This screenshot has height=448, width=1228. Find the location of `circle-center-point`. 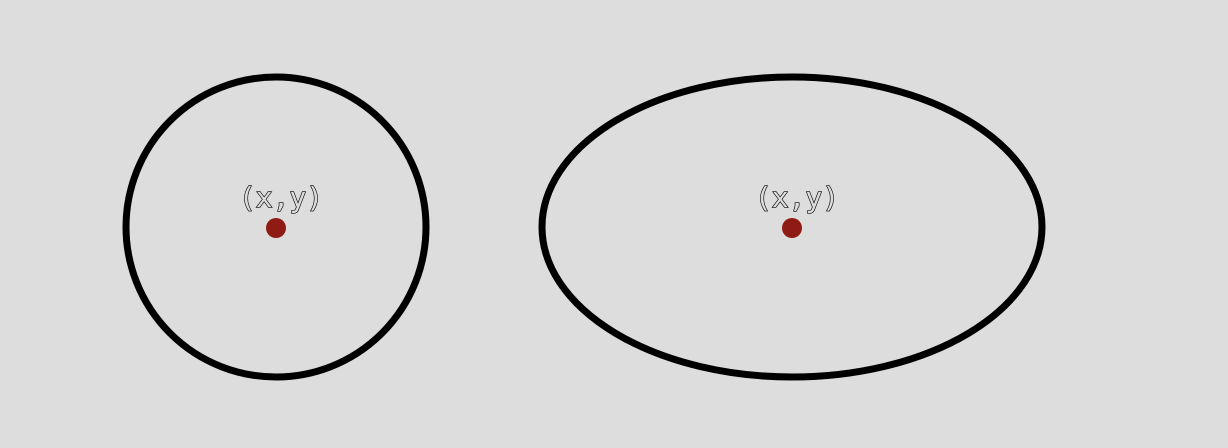

circle-center-point is located at coordinates (276, 228).